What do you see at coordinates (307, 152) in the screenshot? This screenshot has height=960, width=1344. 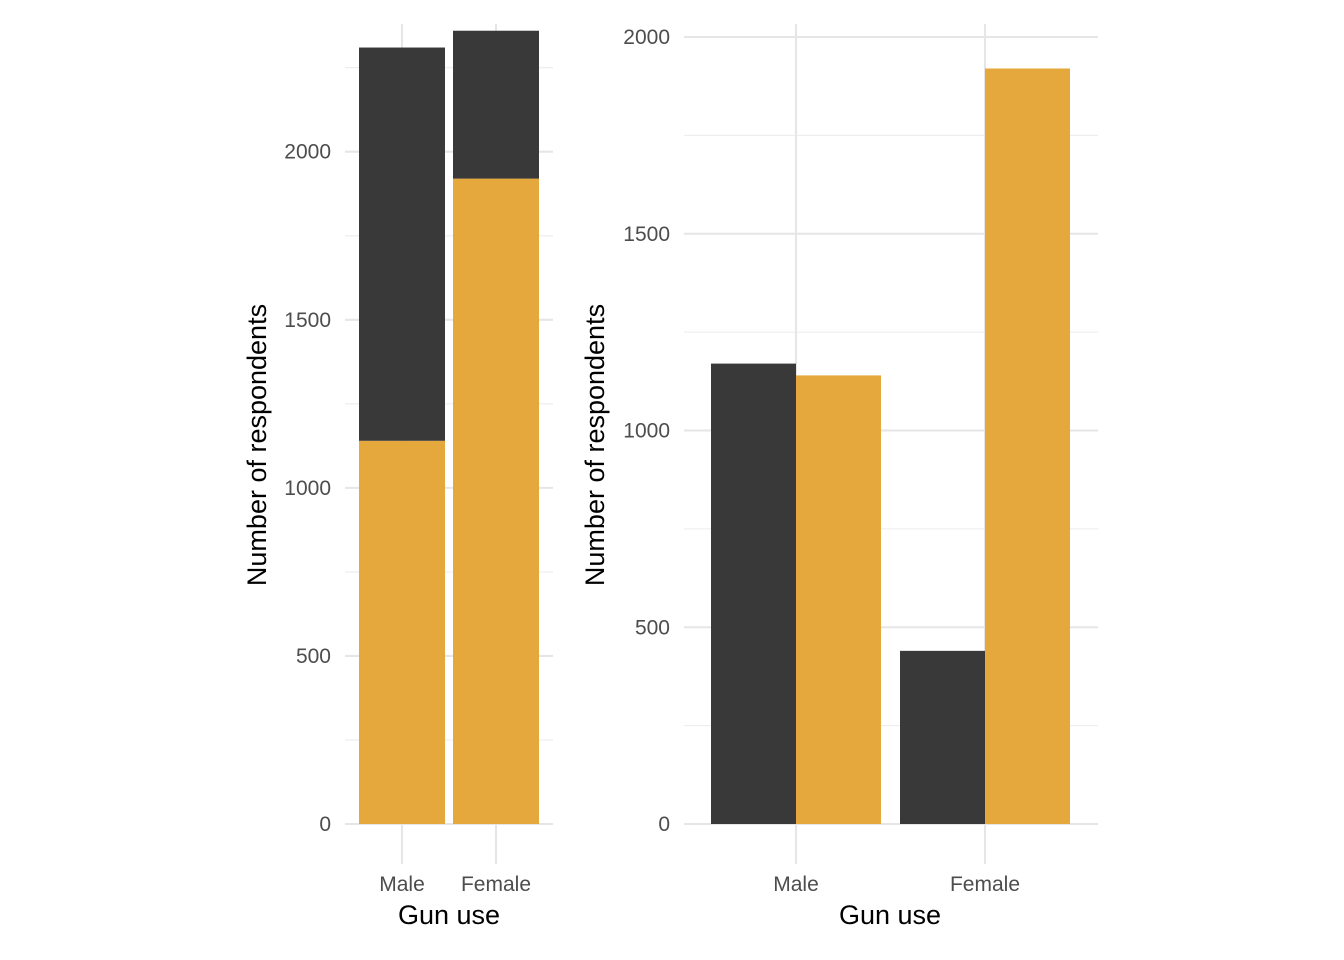 I see `stacked-y-tick-label: 2000` at bounding box center [307, 152].